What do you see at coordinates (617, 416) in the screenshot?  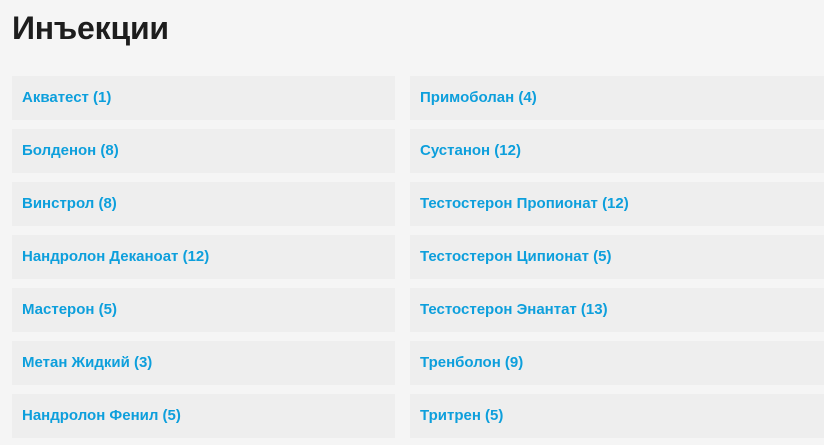 I see `category-link: Тритрен (5)` at bounding box center [617, 416].